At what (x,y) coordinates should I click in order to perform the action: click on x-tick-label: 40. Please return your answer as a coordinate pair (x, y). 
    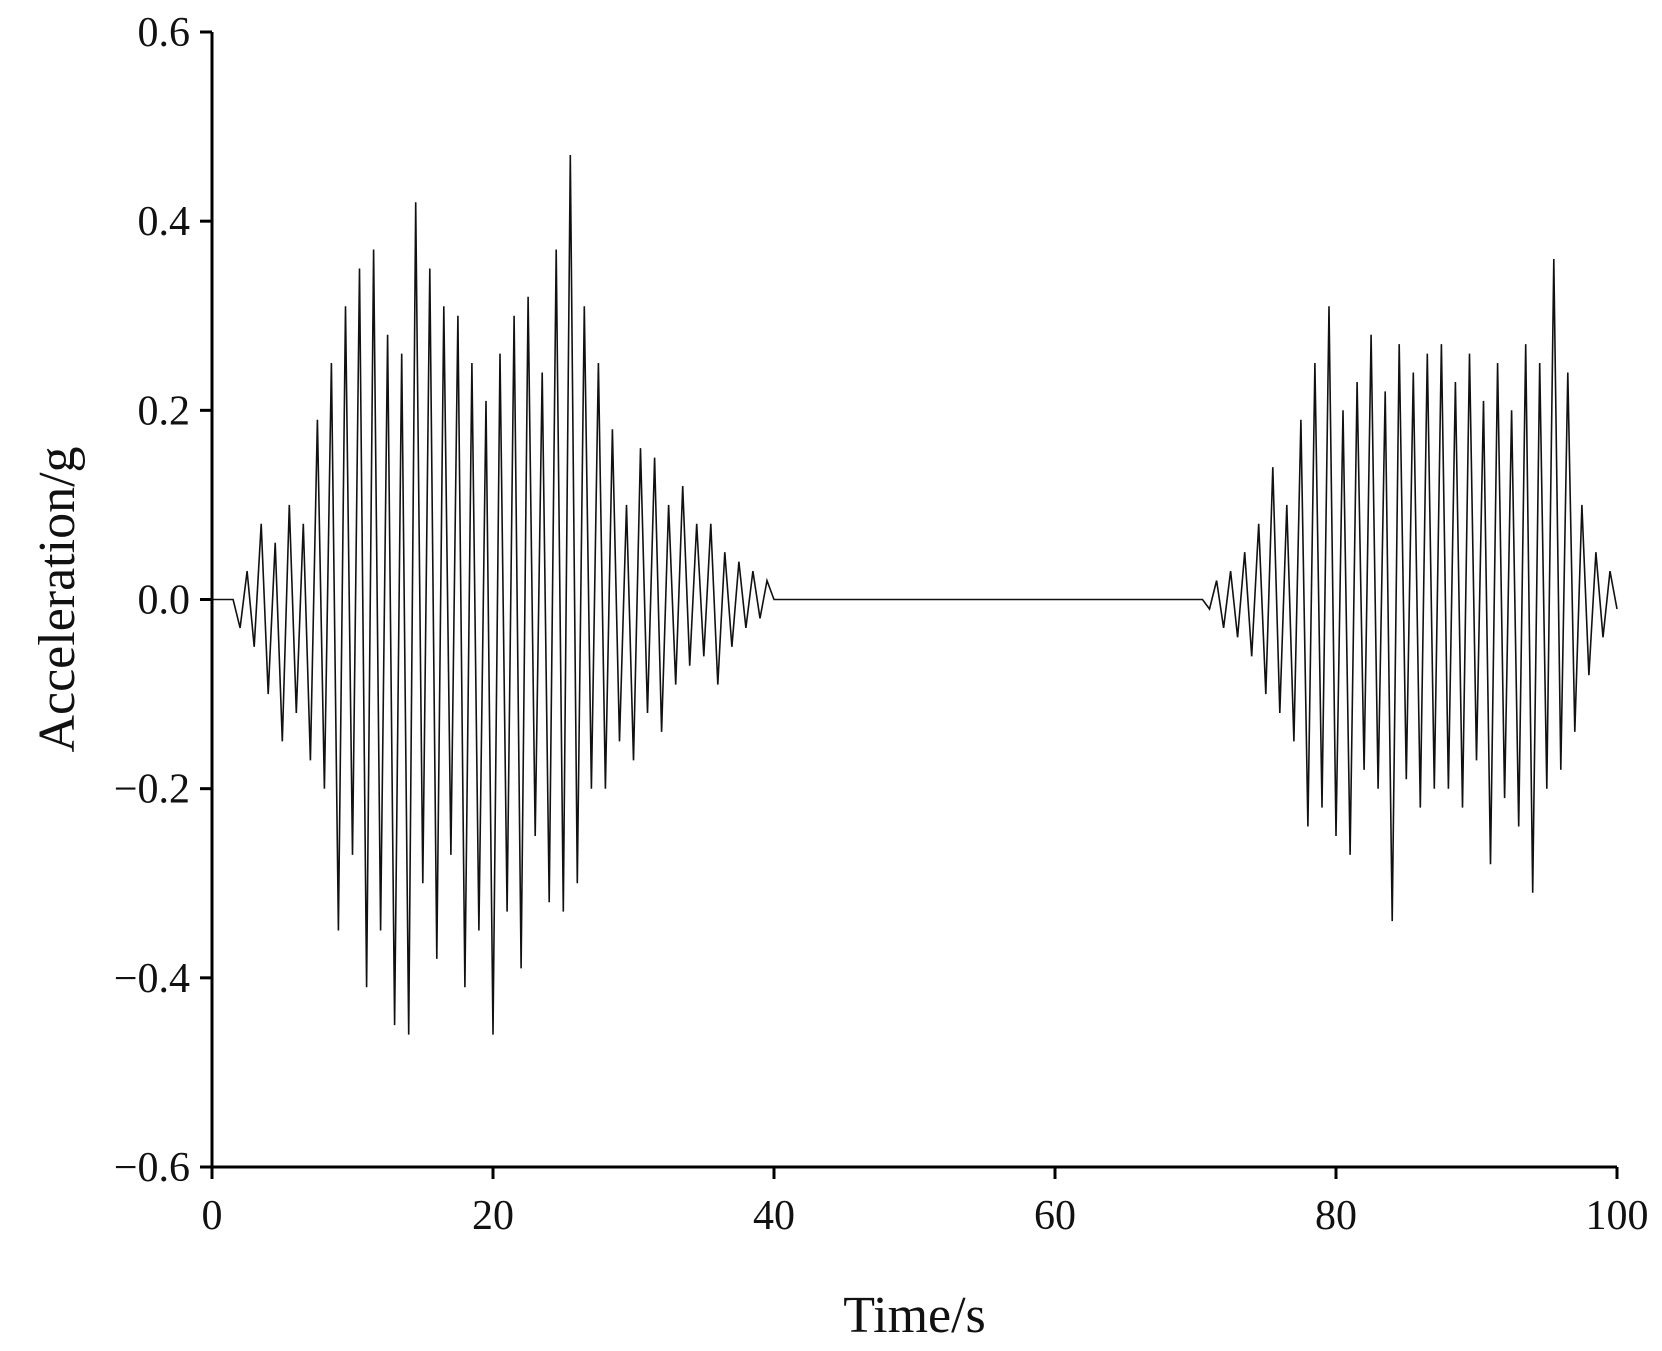
    Looking at the image, I should click on (774, 1216).